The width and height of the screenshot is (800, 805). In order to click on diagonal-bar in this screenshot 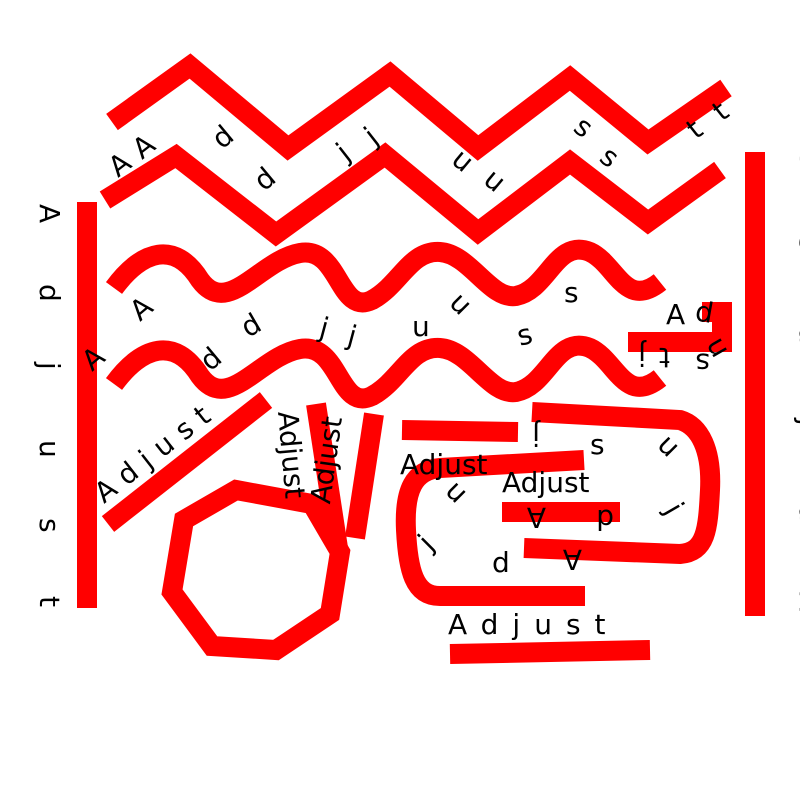, I will do `click(187, 462)`.